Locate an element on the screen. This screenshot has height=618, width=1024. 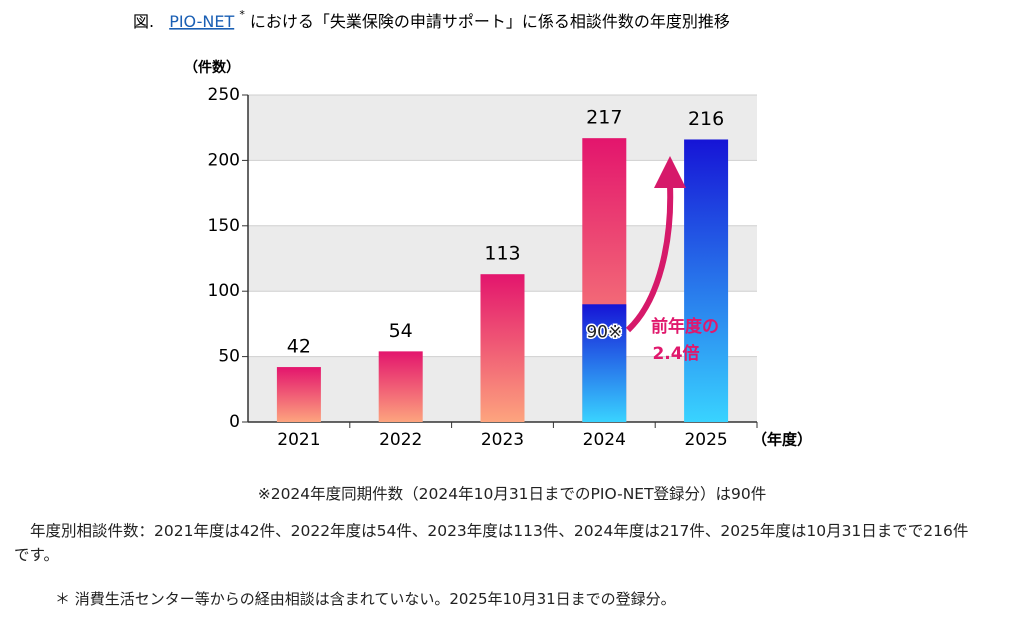
y-tick-label: 200 is located at coordinates (224, 160).